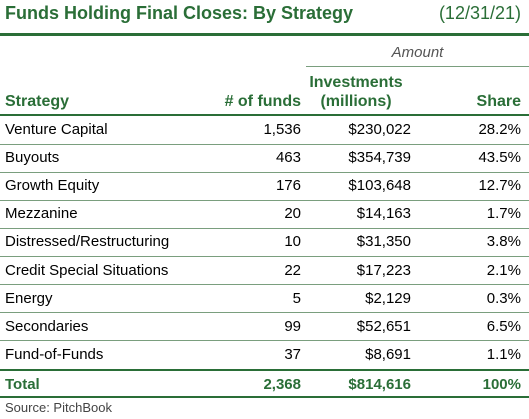 The image size is (529, 419). Describe the element at coordinates (282, 384) in the screenshot. I see `total-num-funds: 2,368` at that location.